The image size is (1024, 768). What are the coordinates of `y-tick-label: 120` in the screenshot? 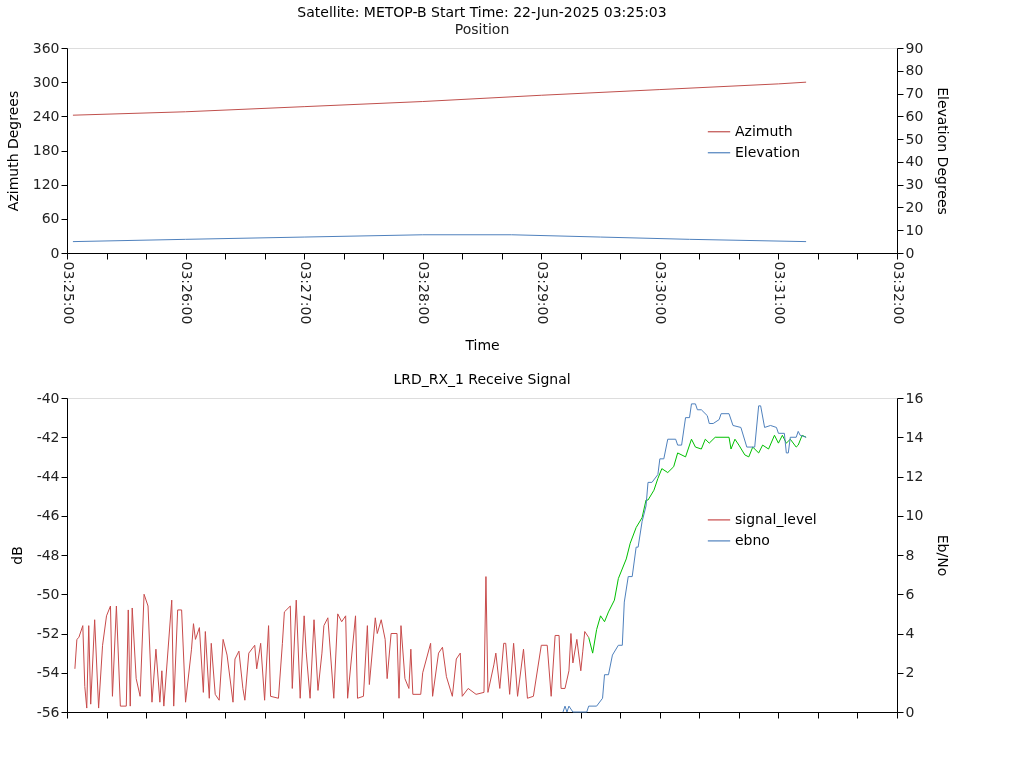 It's located at (46, 184).